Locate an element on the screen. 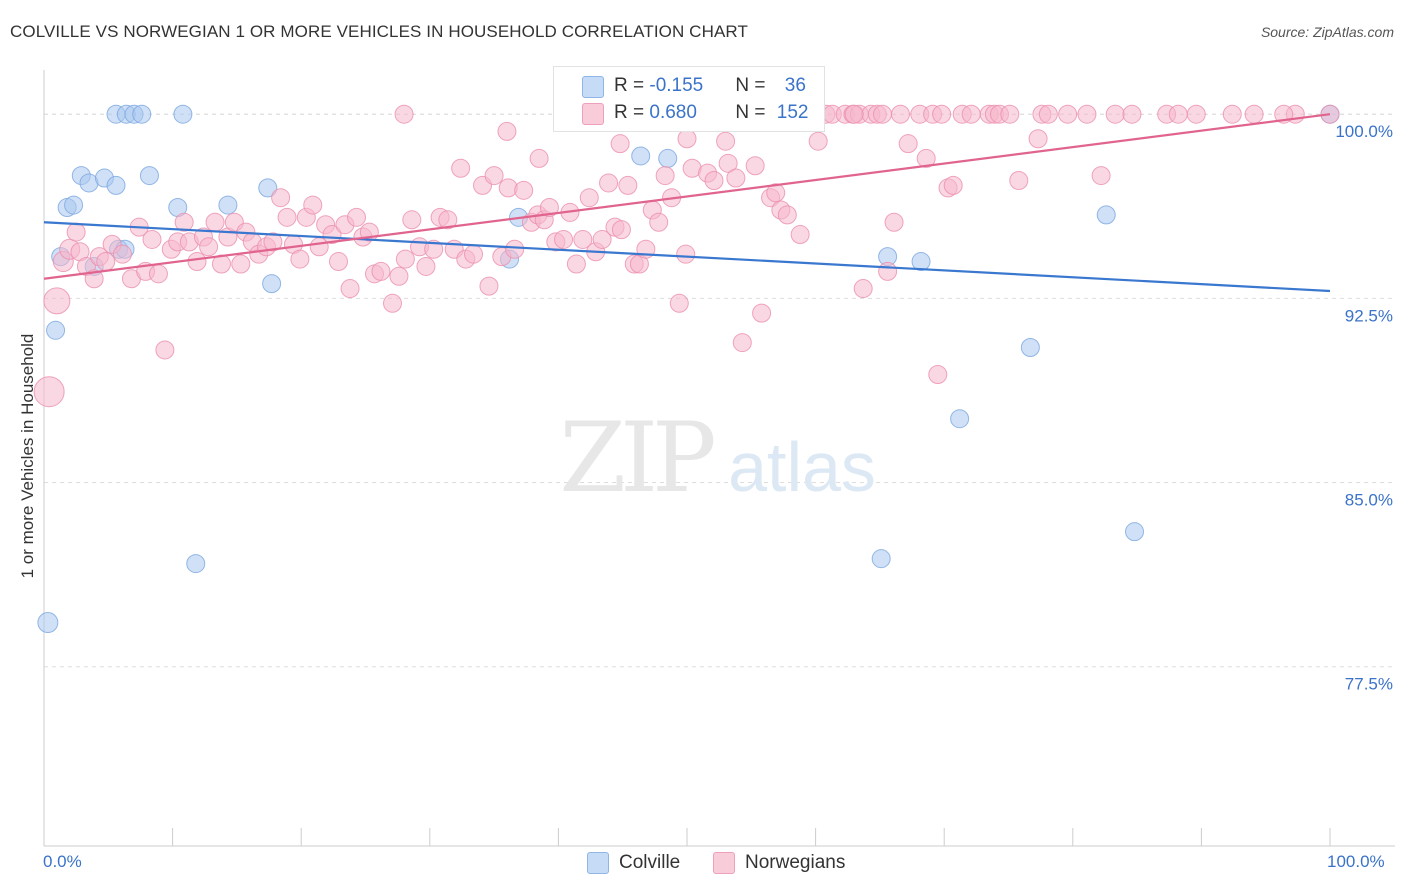 Image resolution: width=1406 pixels, height=892 pixels. legend-r-label: R = is located at coordinates (632, 112).